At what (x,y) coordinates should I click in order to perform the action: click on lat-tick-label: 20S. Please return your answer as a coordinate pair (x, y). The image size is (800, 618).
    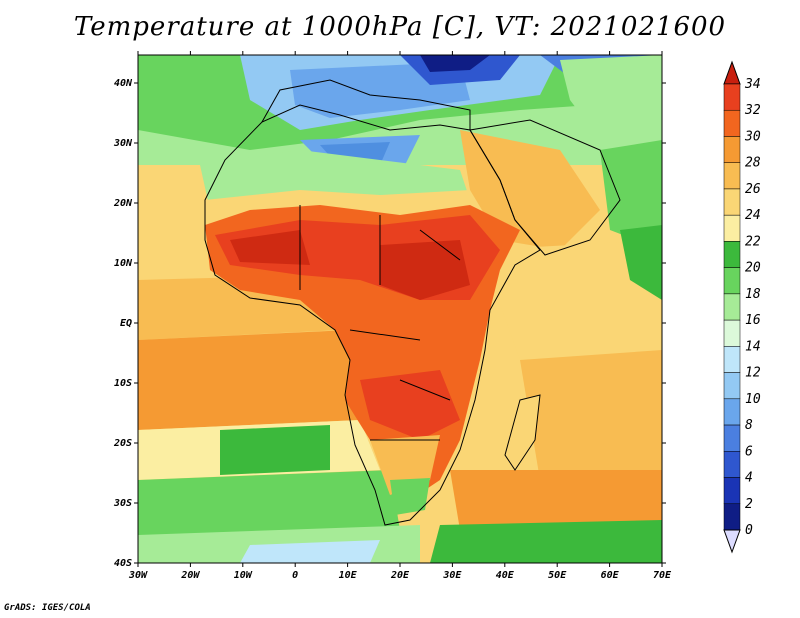
    Looking at the image, I should click on (122, 443).